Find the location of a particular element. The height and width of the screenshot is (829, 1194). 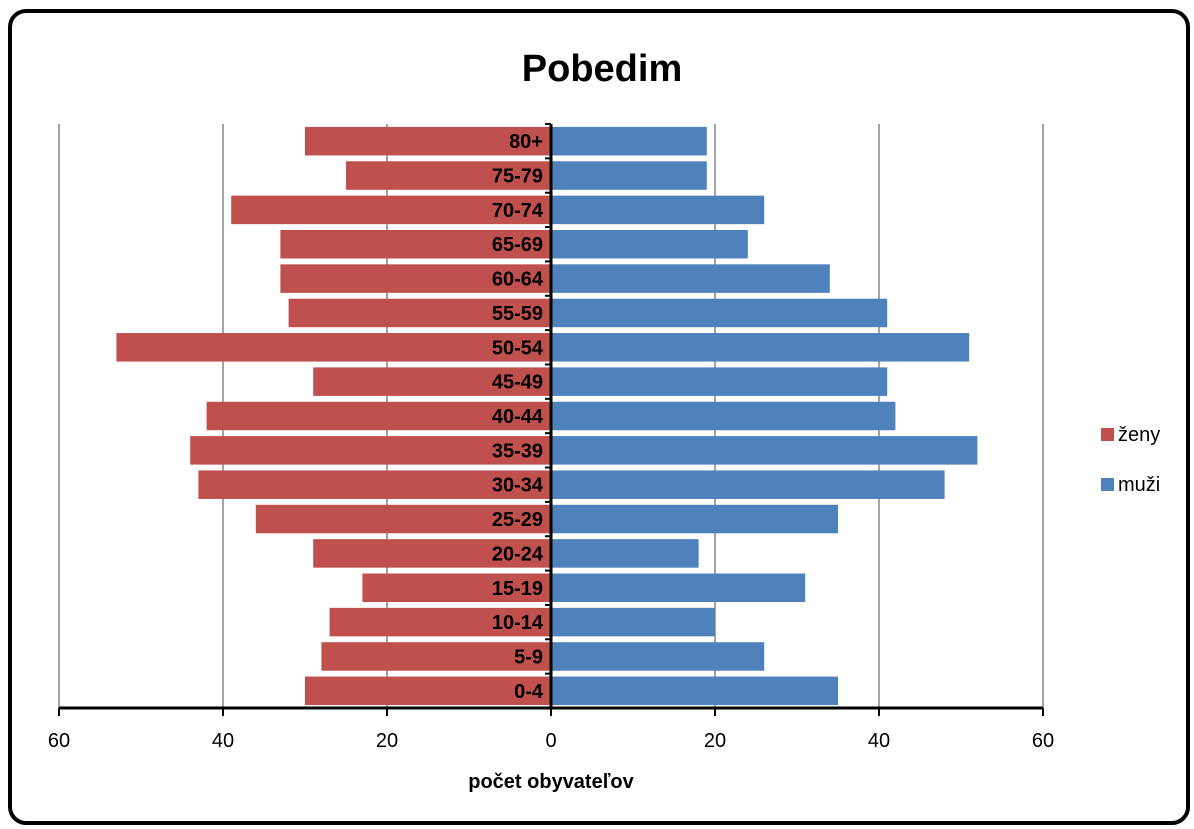

category-label: 35-39 is located at coordinates (517, 451).